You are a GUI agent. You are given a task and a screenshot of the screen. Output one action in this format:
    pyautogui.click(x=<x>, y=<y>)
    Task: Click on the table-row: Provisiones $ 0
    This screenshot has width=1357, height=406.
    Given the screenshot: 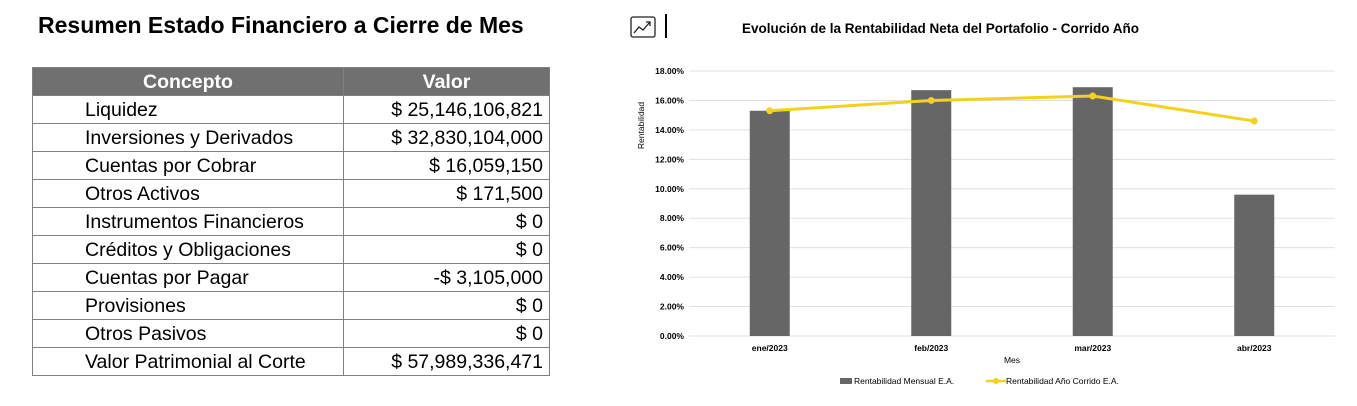 What is the action you would take?
    pyautogui.click(x=291, y=305)
    